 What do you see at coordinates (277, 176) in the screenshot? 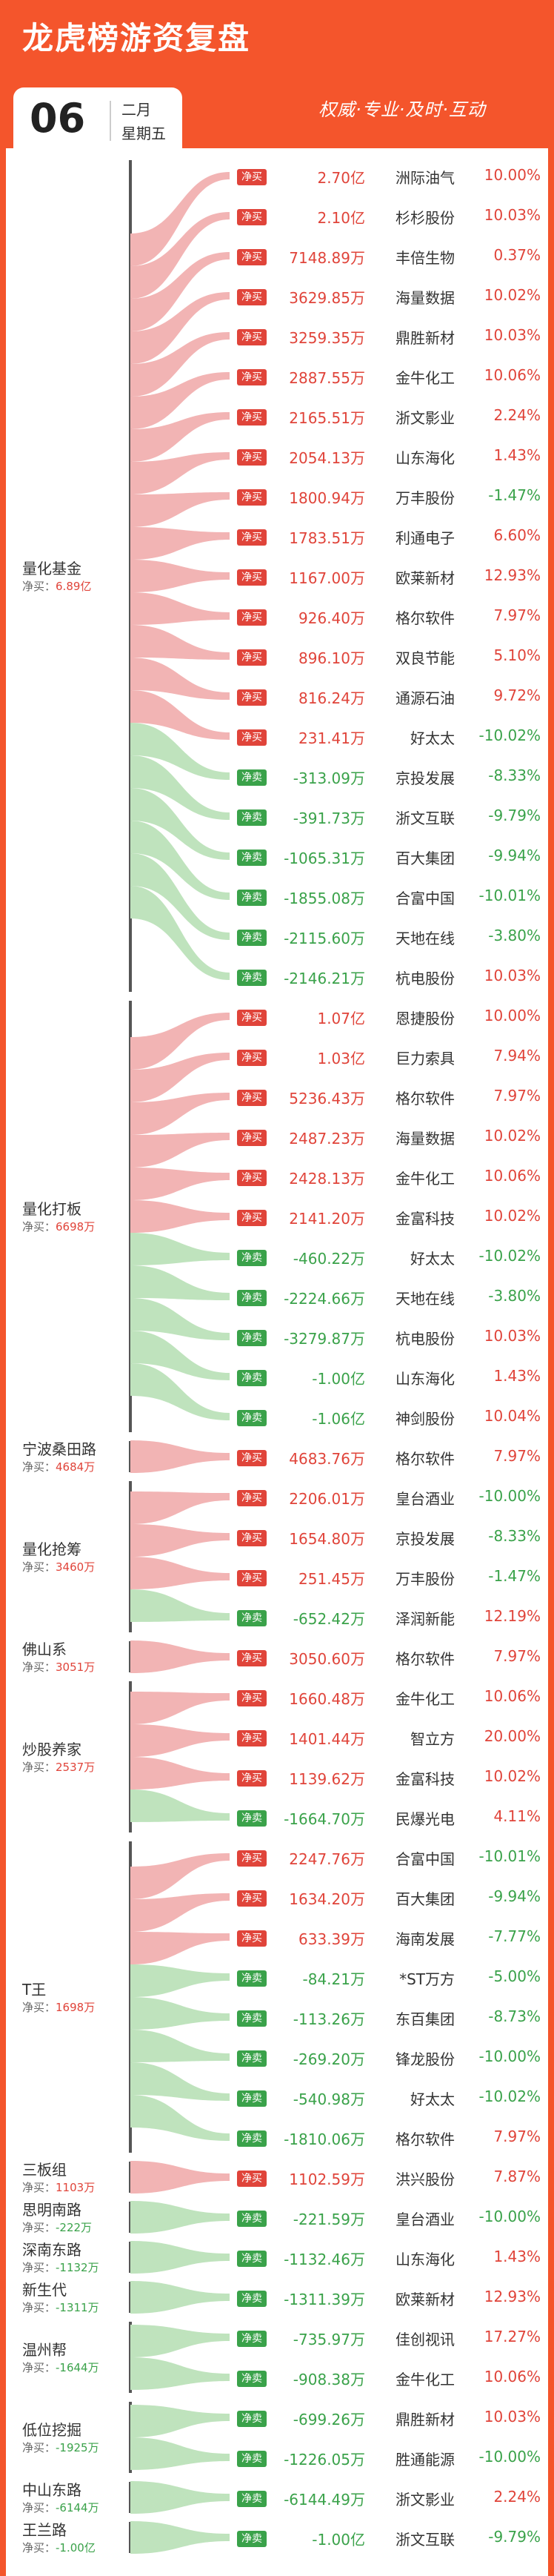
I see `trade-row: 净买 2.70亿 洲际油气 10.00%` at bounding box center [277, 176].